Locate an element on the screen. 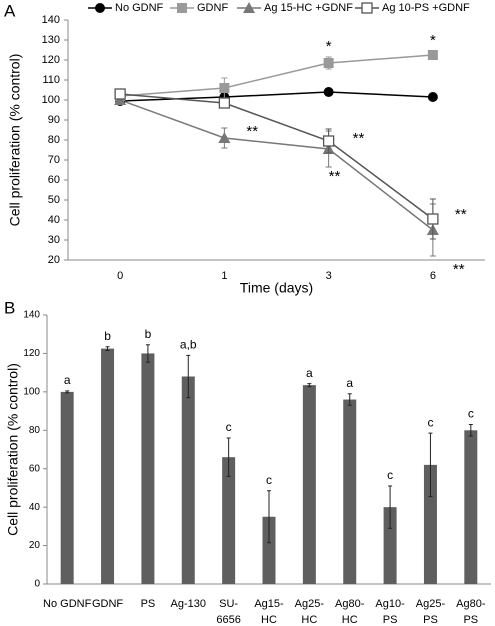 The image size is (495, 626). x-tick-label: Ag15- is located at coordinates (269, 604).